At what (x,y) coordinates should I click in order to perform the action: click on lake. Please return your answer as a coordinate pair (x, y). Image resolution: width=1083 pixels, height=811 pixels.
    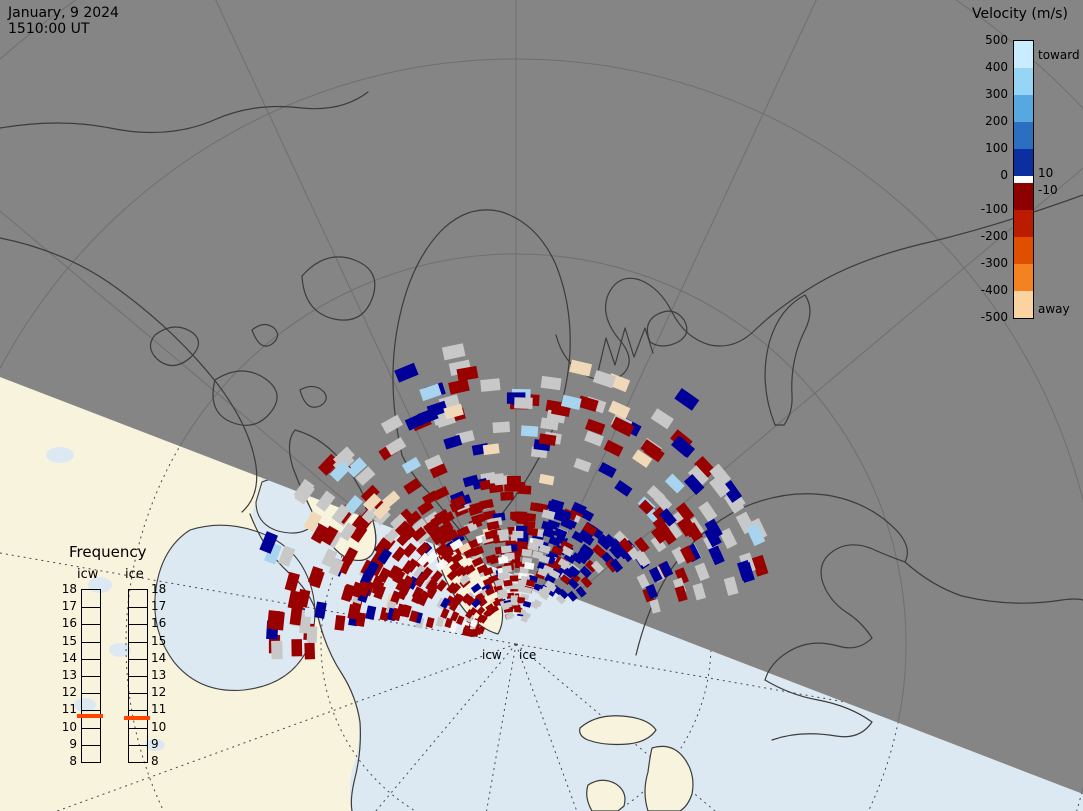
    Looking at the image, I should click on (155, 745).